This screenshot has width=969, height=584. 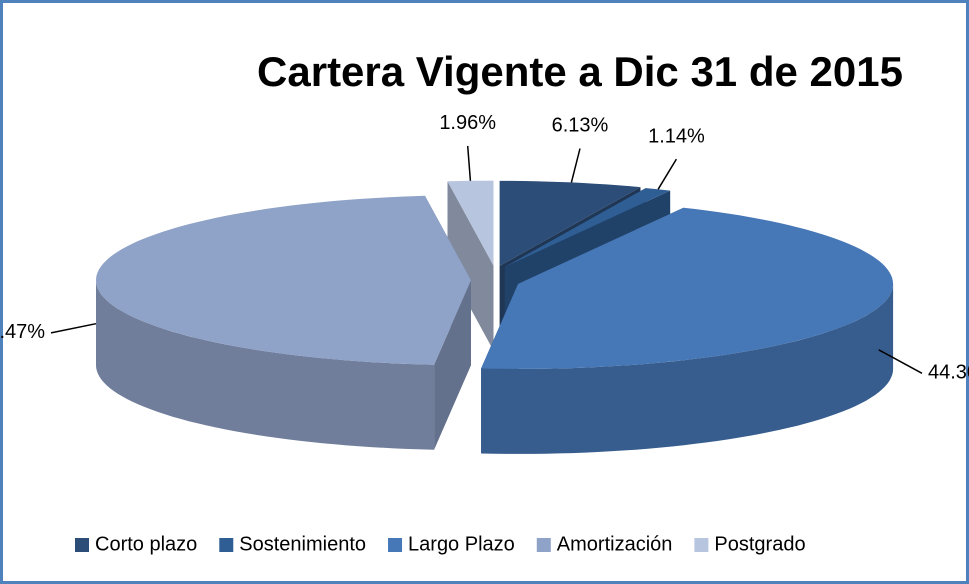 I want to click on legend-label: Postgrado, so click(x=759, y=544).